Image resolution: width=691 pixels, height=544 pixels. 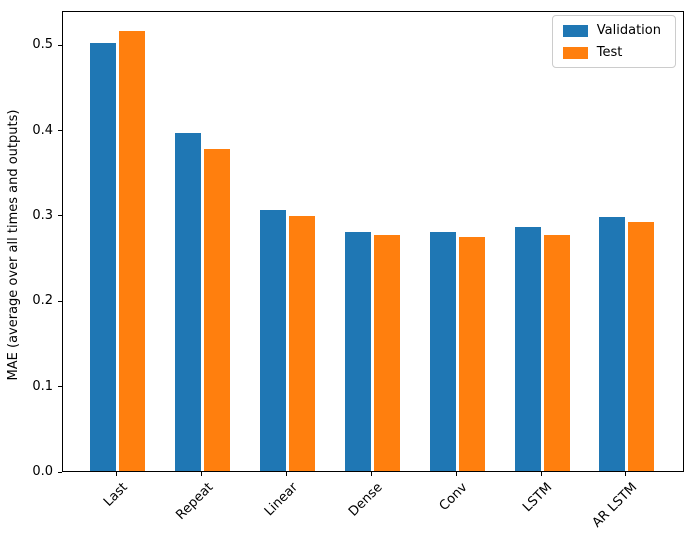 I want to click on y-tick-label: 0.2, so click(x=42, y=301).